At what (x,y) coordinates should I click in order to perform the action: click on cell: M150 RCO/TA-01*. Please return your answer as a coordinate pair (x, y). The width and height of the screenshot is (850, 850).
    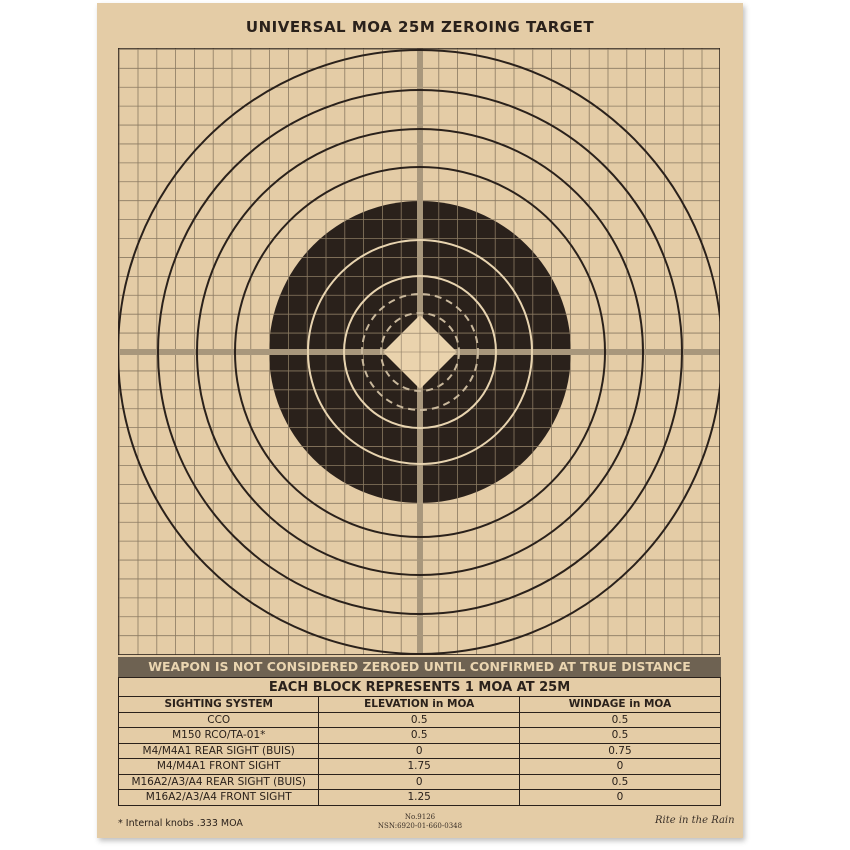
    Looking at the image, I should click on (218, 735).